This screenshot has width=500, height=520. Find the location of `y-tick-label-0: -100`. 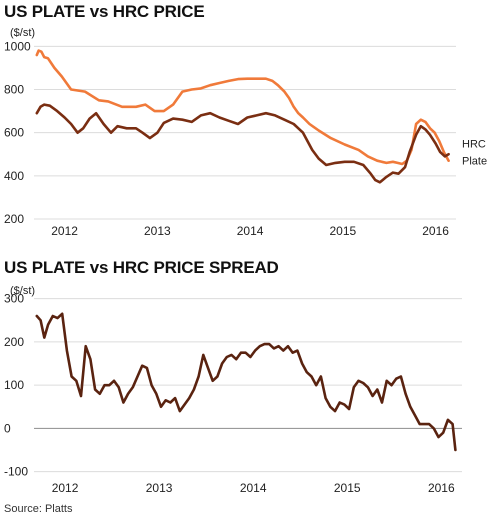

y-tick-label-0: -100 is located at coordinates (16, 472).